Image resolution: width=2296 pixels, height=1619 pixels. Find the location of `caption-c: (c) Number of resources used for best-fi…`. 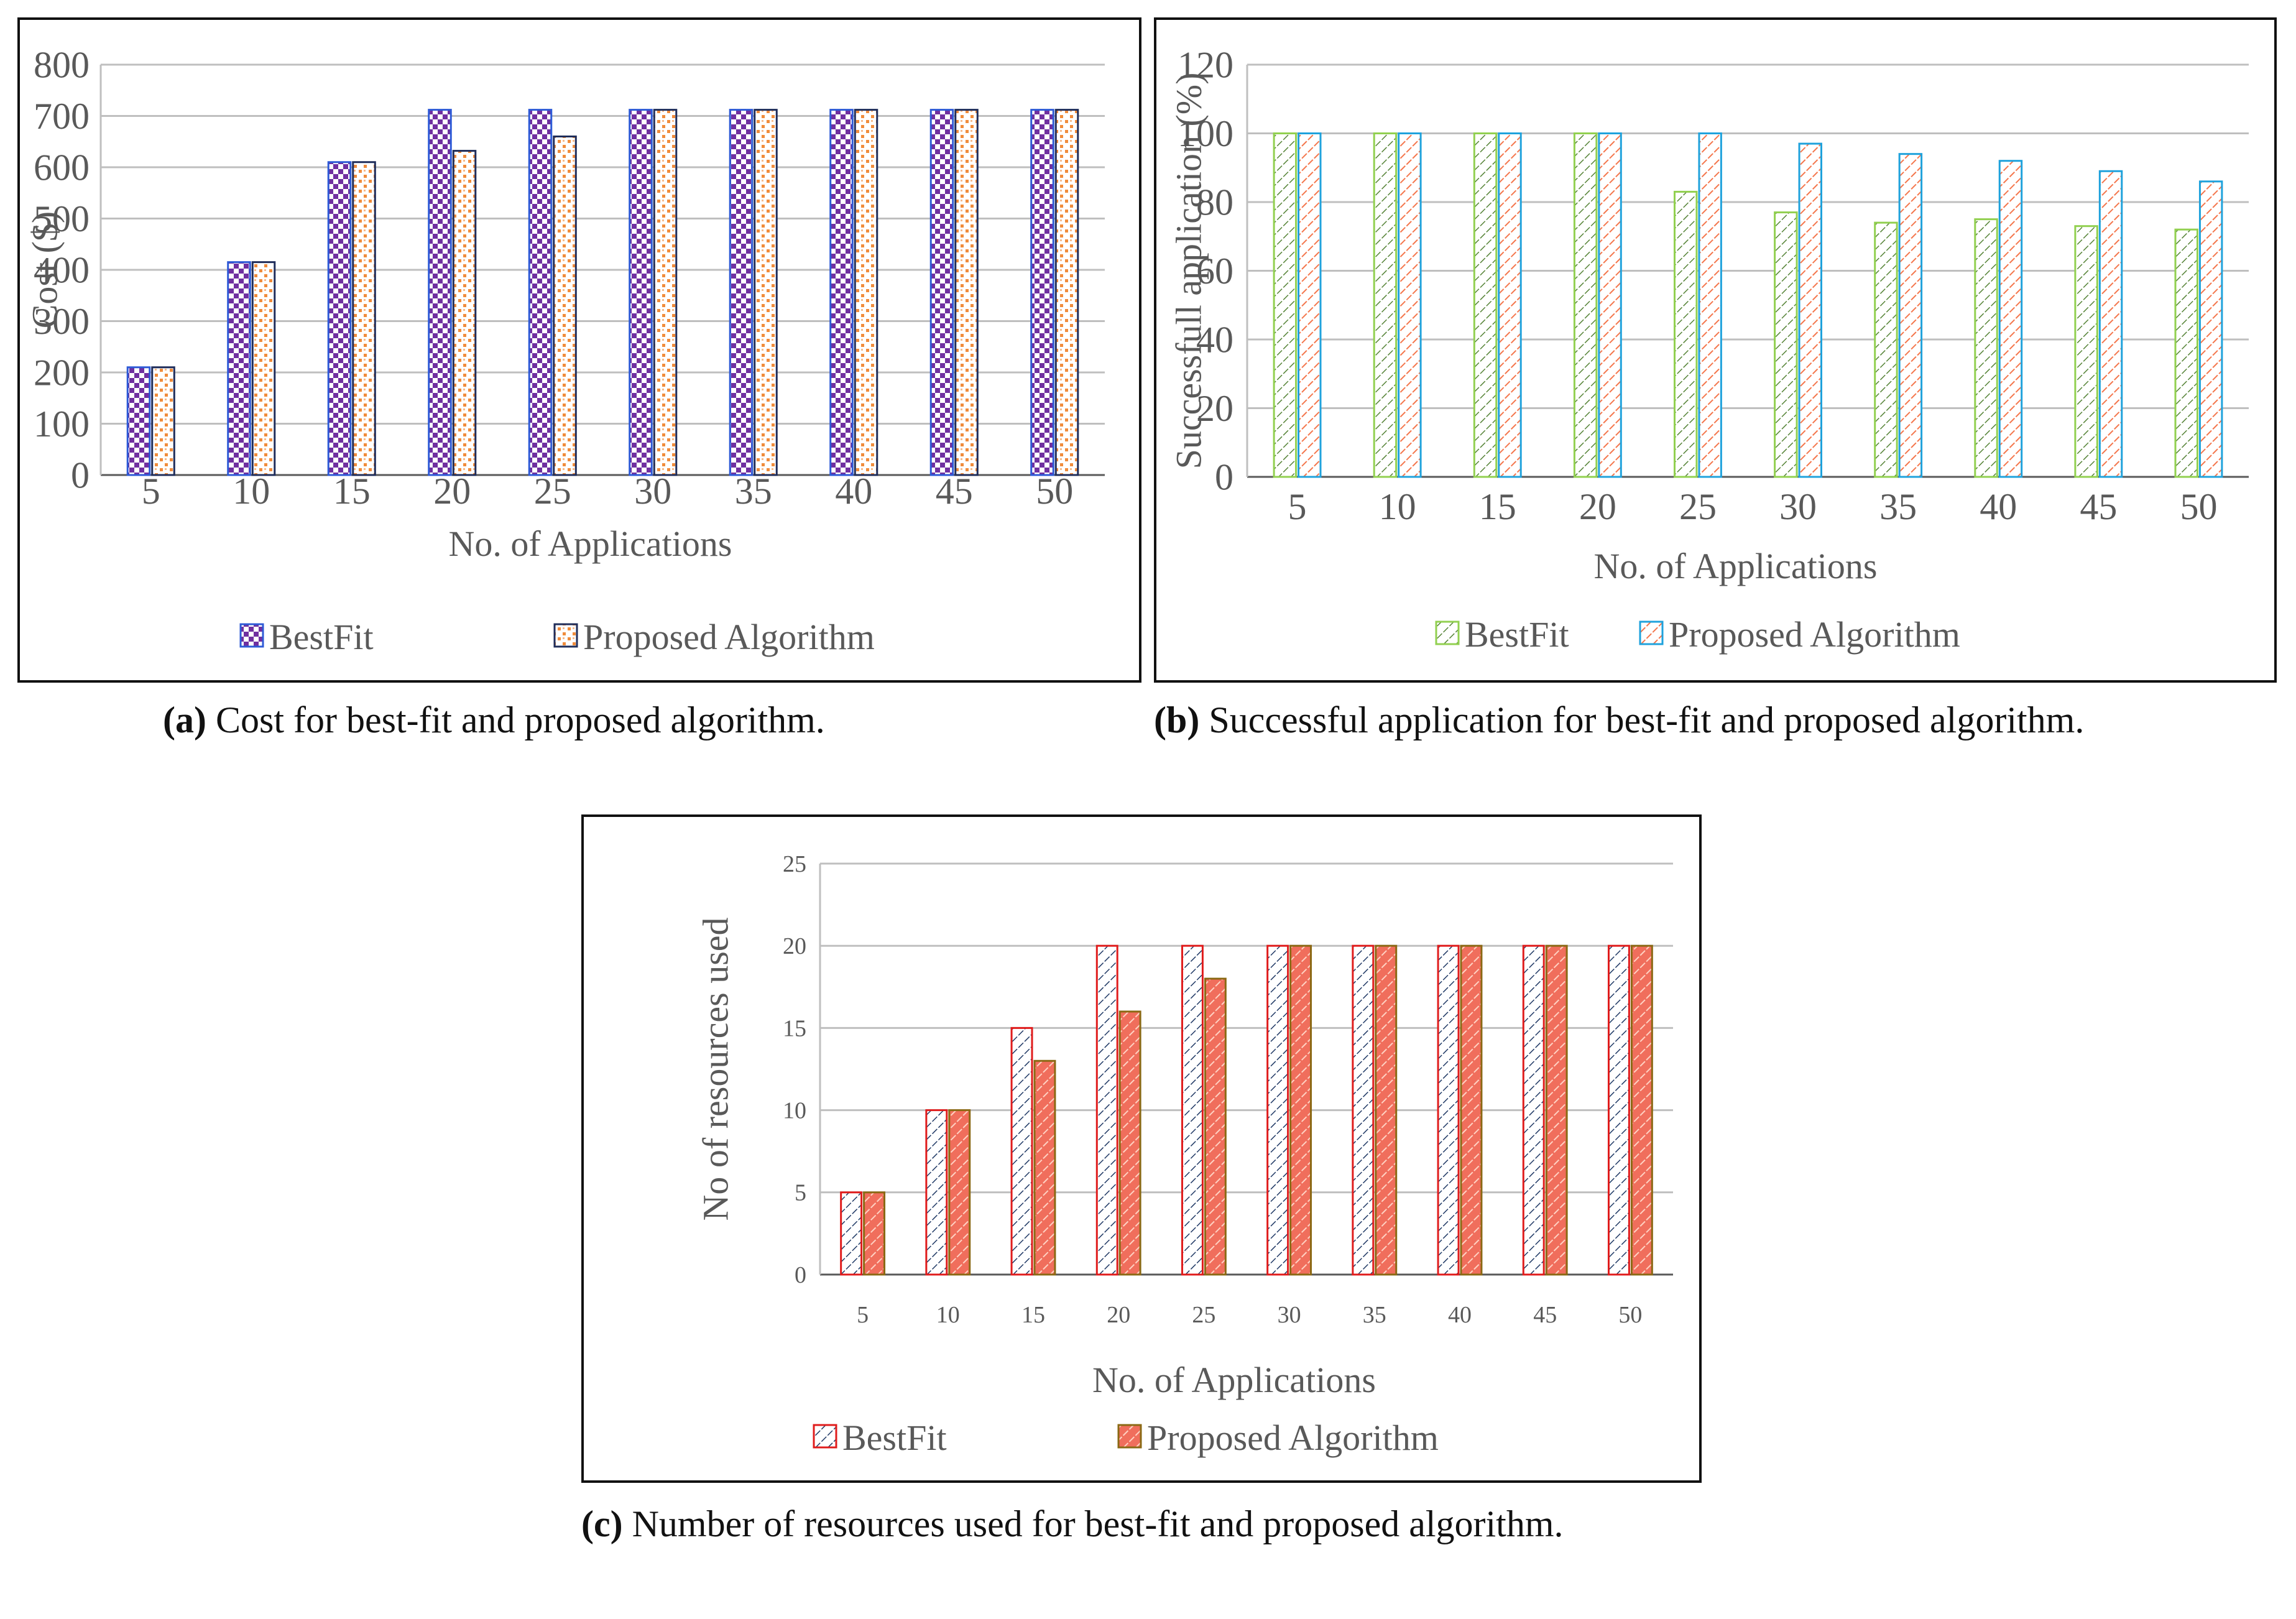

caption-c: (c) Number of resources used for best-fi… is located at coordinates (1141, 1523).